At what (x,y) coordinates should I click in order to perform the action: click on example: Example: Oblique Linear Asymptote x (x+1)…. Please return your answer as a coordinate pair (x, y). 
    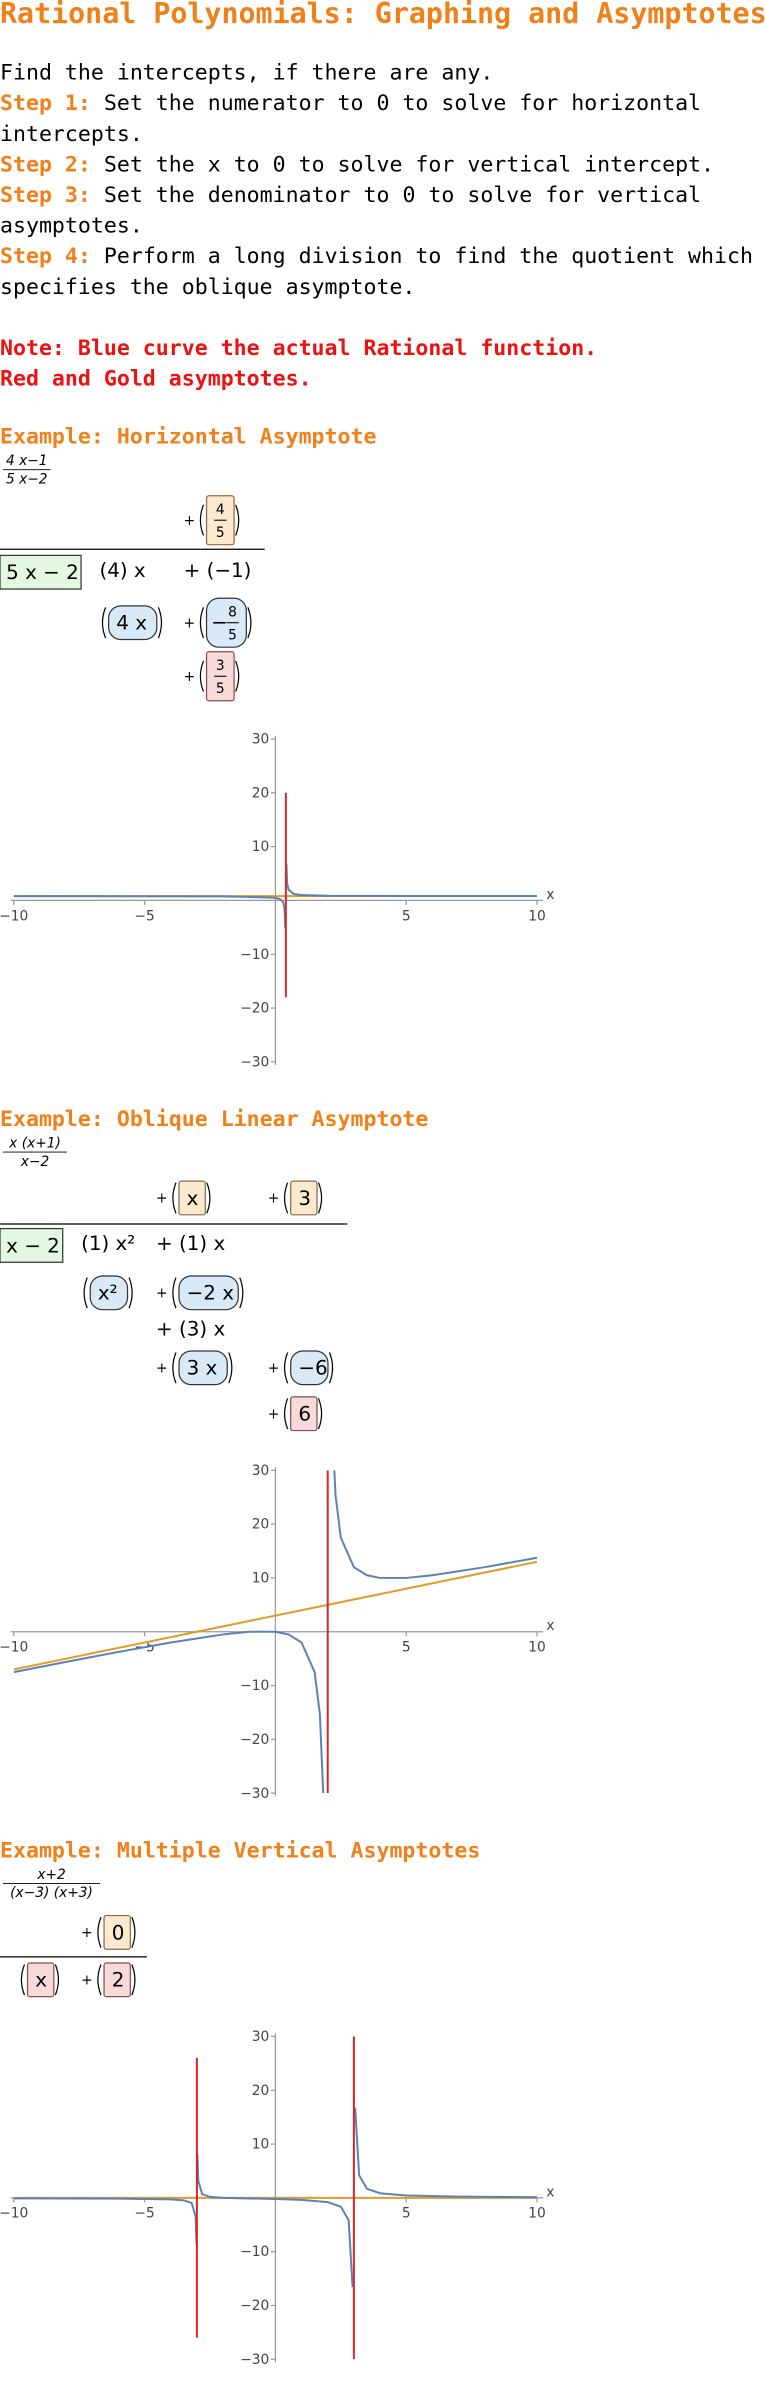
    Looking at the image, I should click on (214, 1269).